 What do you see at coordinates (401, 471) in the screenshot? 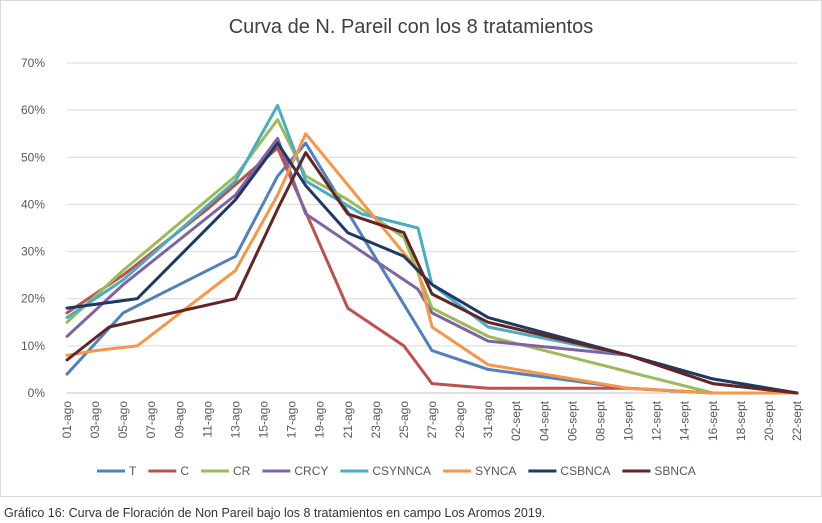
I see `legend-label: CSYNNCA` at bounding box center [401, 471].